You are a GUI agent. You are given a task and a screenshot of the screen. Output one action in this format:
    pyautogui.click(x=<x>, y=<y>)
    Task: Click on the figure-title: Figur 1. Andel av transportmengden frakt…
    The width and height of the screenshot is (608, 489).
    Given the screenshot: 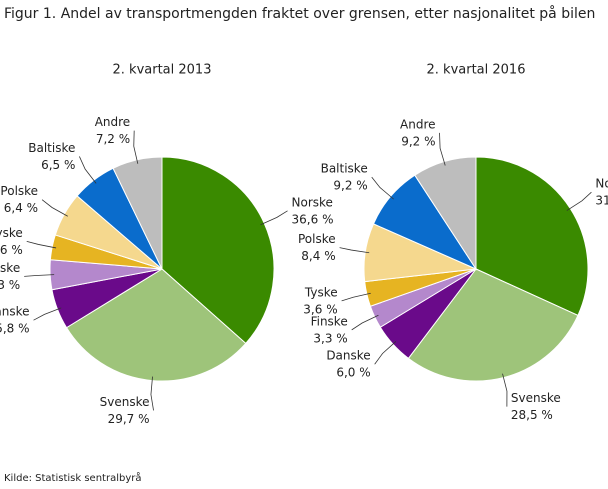 What is the action you would take?
    pyautogui.click(x=299, y=13)
    